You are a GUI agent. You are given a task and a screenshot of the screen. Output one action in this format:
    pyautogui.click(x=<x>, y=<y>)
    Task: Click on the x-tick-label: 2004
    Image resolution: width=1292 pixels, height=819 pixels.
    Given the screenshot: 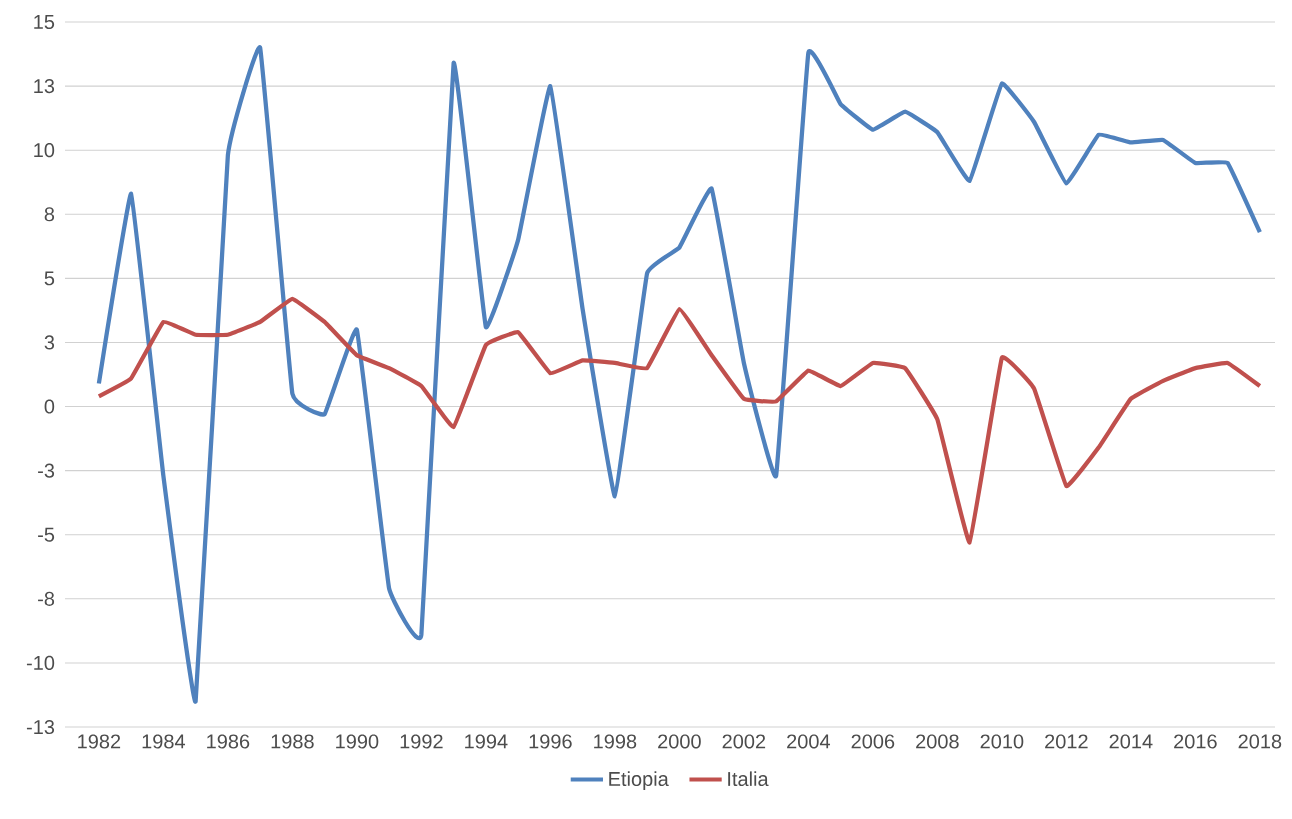 What is the action you would take?
    pyautogui.click(x=809, y=741)
    